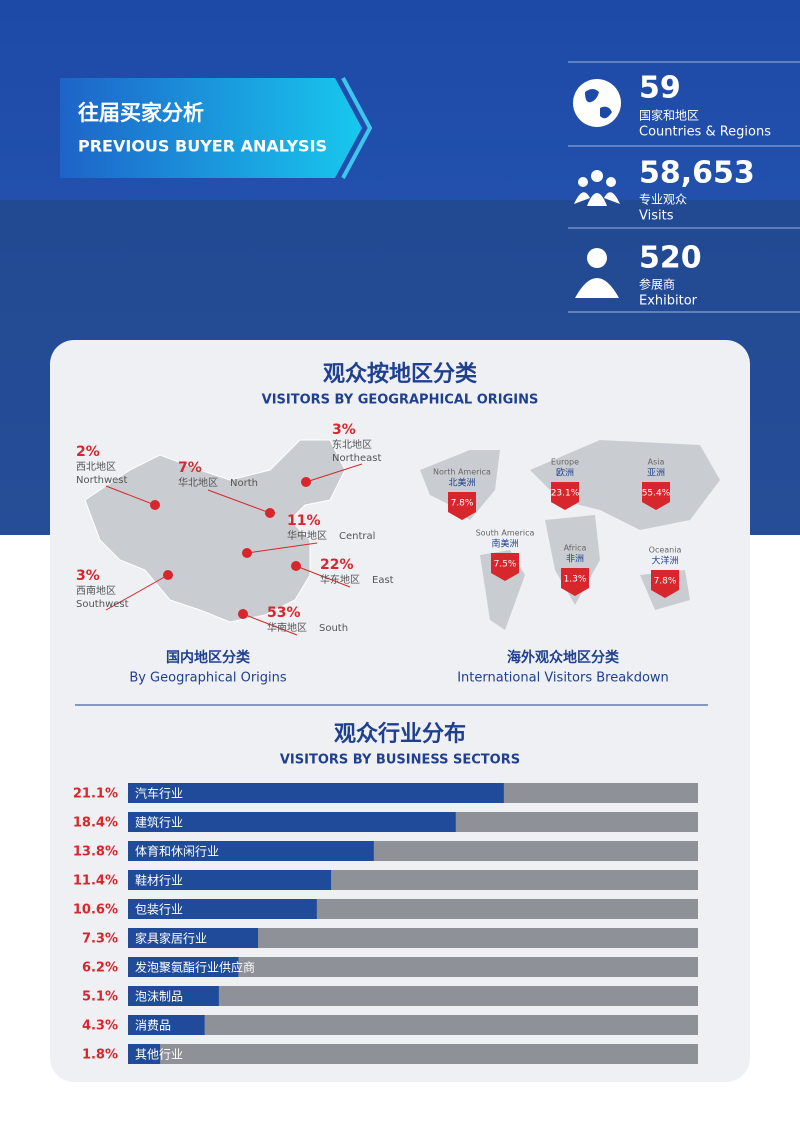 The width and height of the screenshot is (800, 1136). What do you see at coordinates (697, 173) in the screenshot?
I see `stat-value: 58,653` at bounding box center [697, 173].